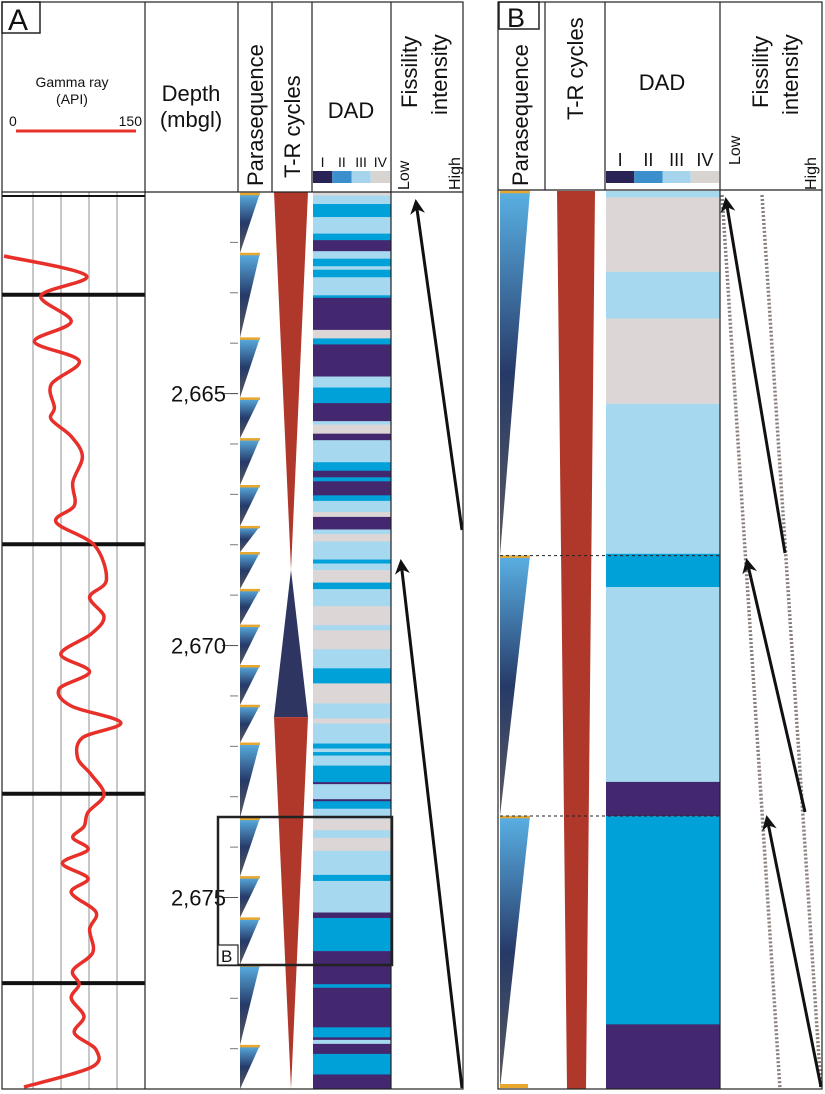  I want to click on tr-cycles-title-b: T-R cycles, so click(575, 68).